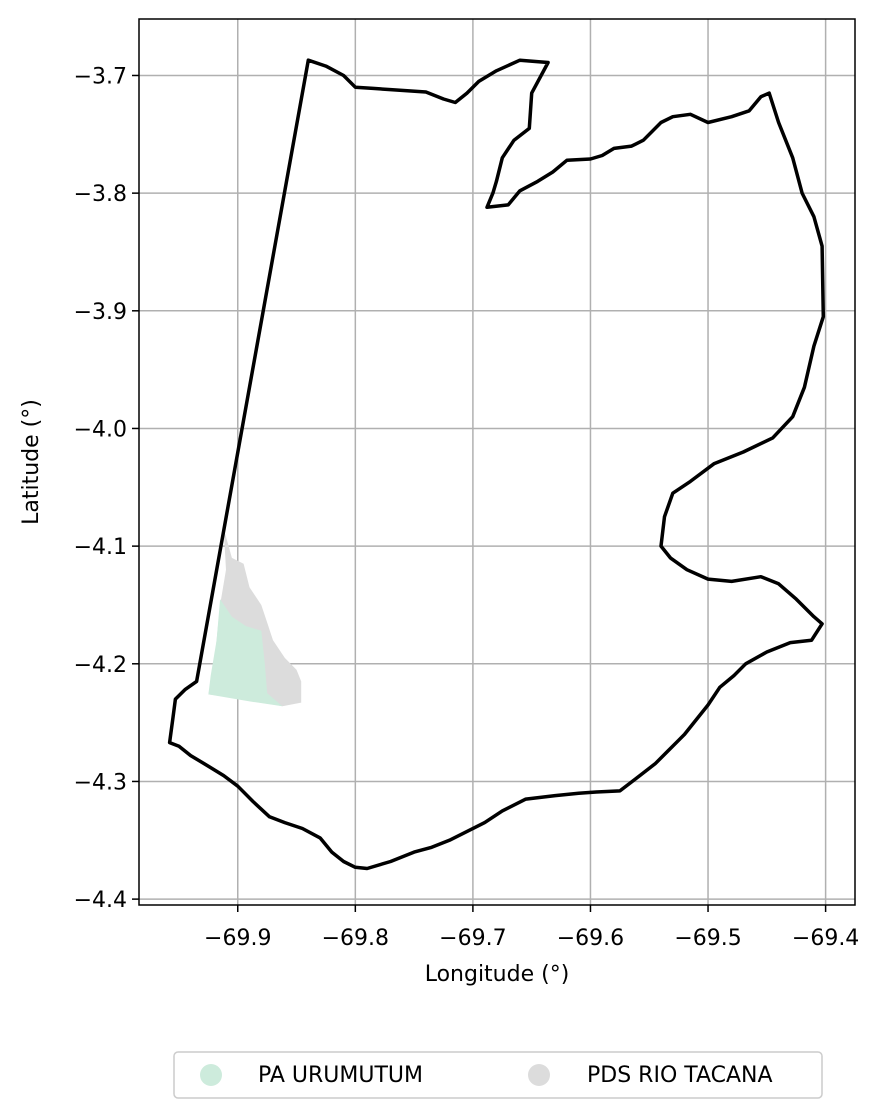  Describe the element at coordinates (100, 76) in the screenshot. I see `y-tick-label: −3.7` at that location.